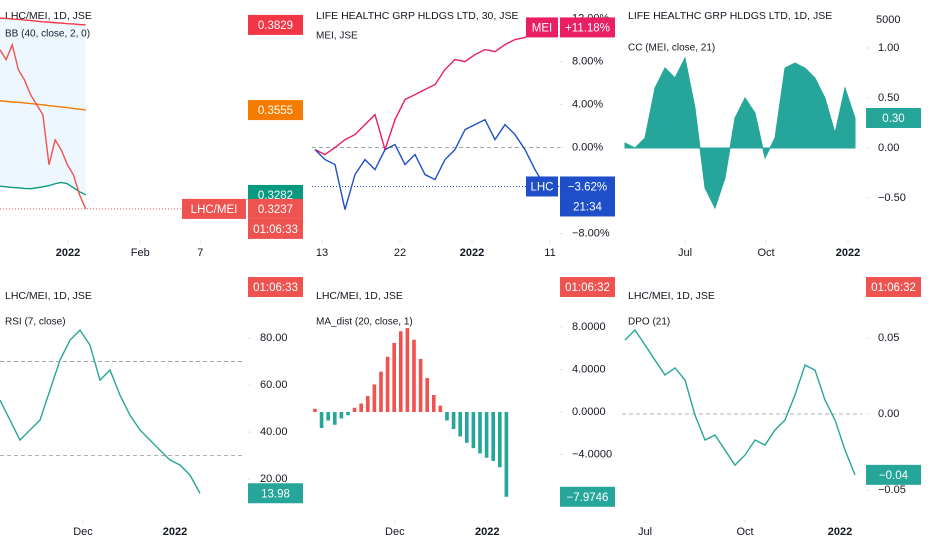  What do you see at coordinates (888, 98) in the screenshot?
I see `y-tick-label: 0.50` at bounding box center [888, 98].